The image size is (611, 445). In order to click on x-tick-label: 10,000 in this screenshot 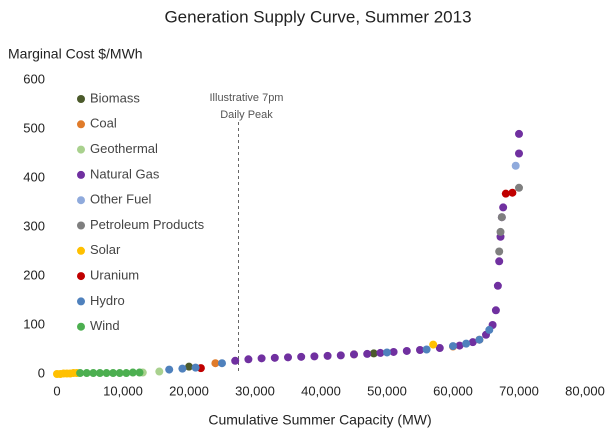, I will do `click(123, 390)`.